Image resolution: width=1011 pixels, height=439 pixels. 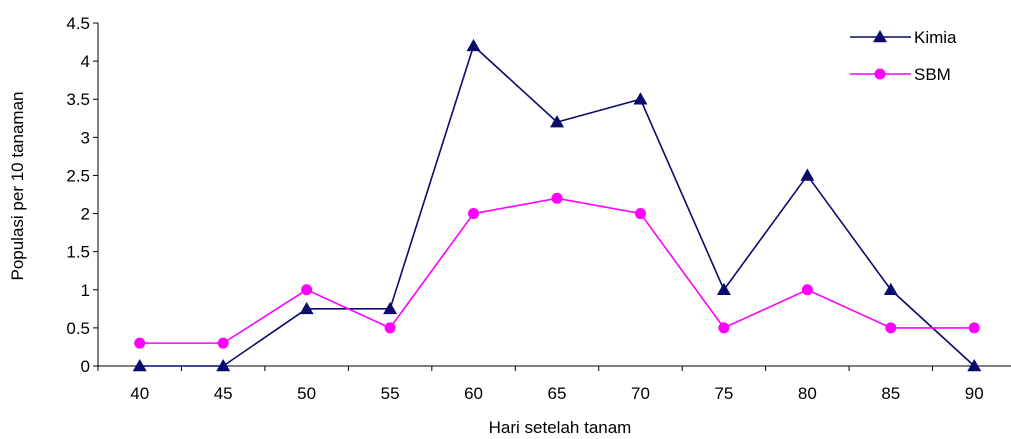 I want to click on legend-label-sbm: SBM, so click(x=932, y=74).